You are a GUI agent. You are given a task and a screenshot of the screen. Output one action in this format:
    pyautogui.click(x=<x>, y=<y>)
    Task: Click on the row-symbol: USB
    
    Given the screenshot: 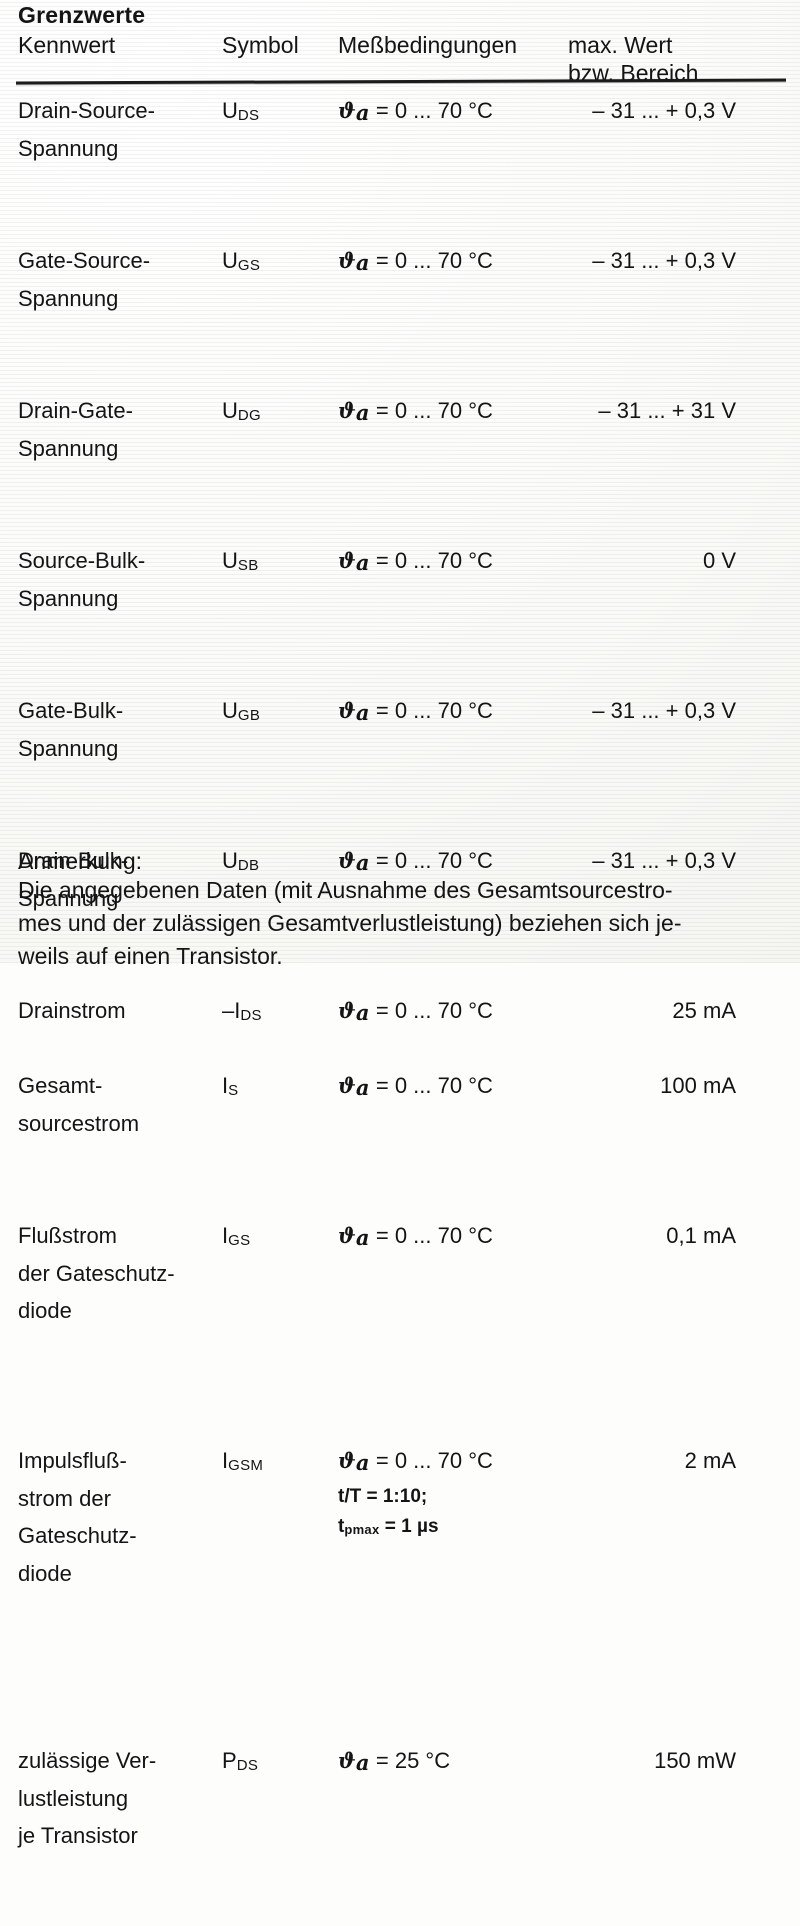 What is the action you would take?
    pyautogui.click(x=240, y=561)
    